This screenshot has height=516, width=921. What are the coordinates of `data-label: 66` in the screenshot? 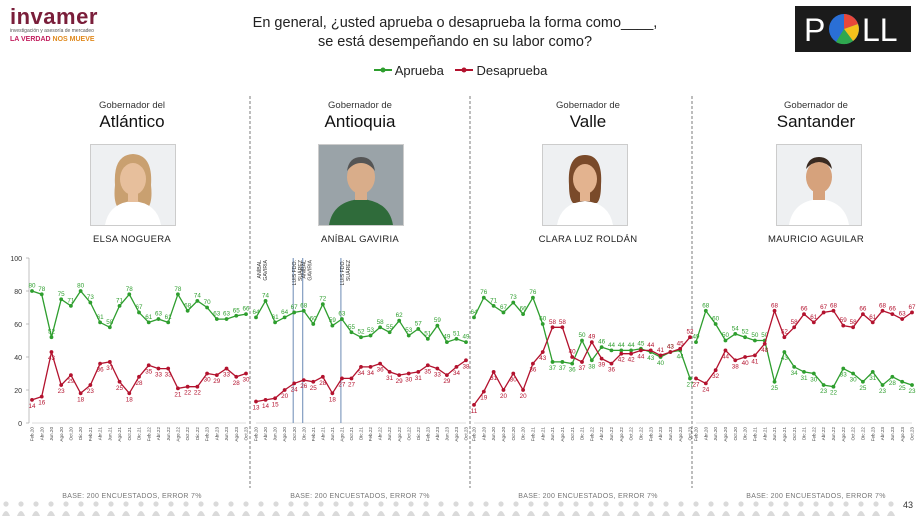 It's located at (893, 309).